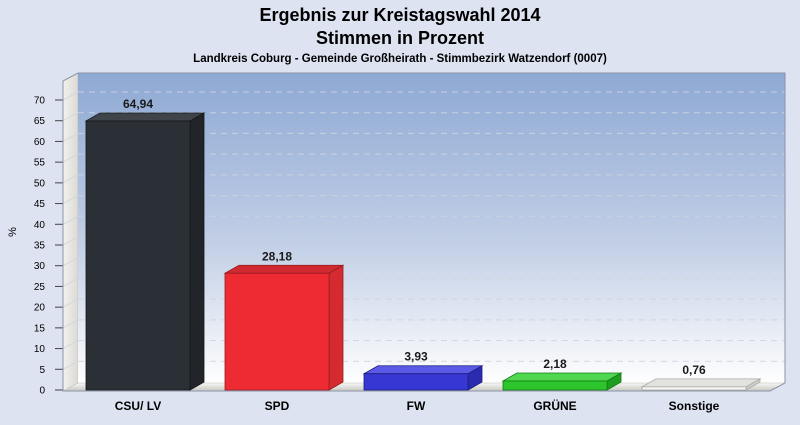 This screenshot has height=425, width=800. Describe the element at coordinates (416, 406) in the screenshot. I see `bar-category-label: FW` at that location.